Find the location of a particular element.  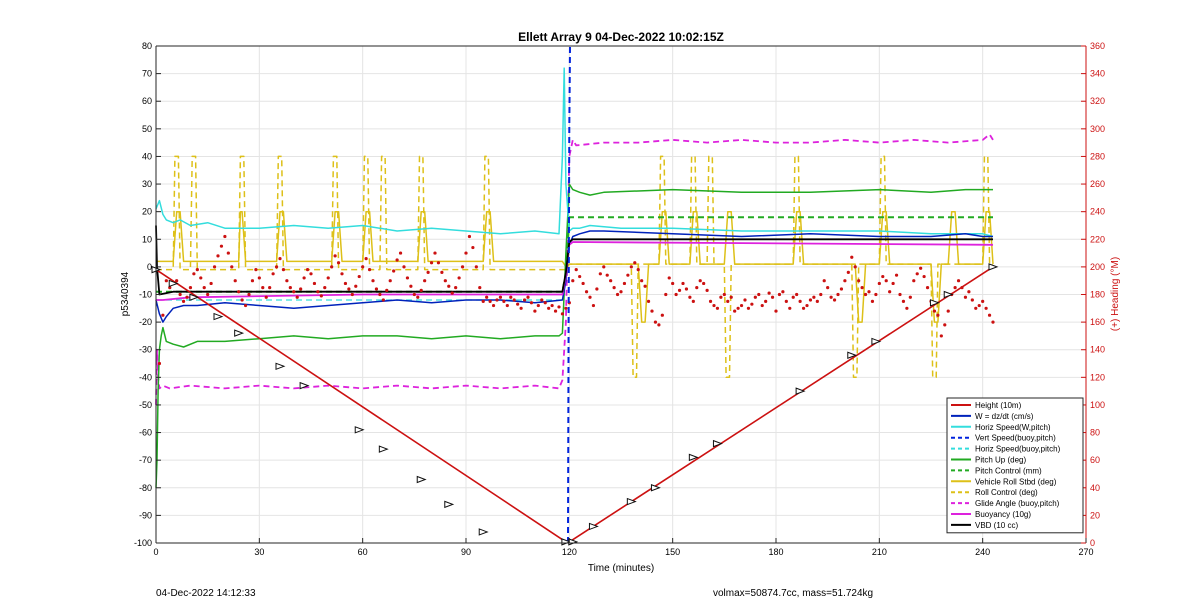

x-tick-label: 60 is located at coordinates (363, 552).